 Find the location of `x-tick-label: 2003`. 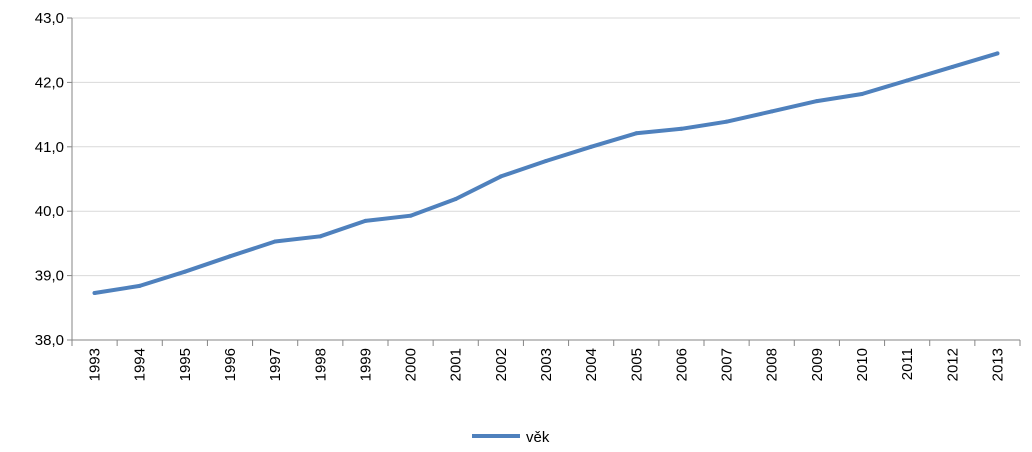

x-tick-label: 2003 is located at coordinates (546, 364).